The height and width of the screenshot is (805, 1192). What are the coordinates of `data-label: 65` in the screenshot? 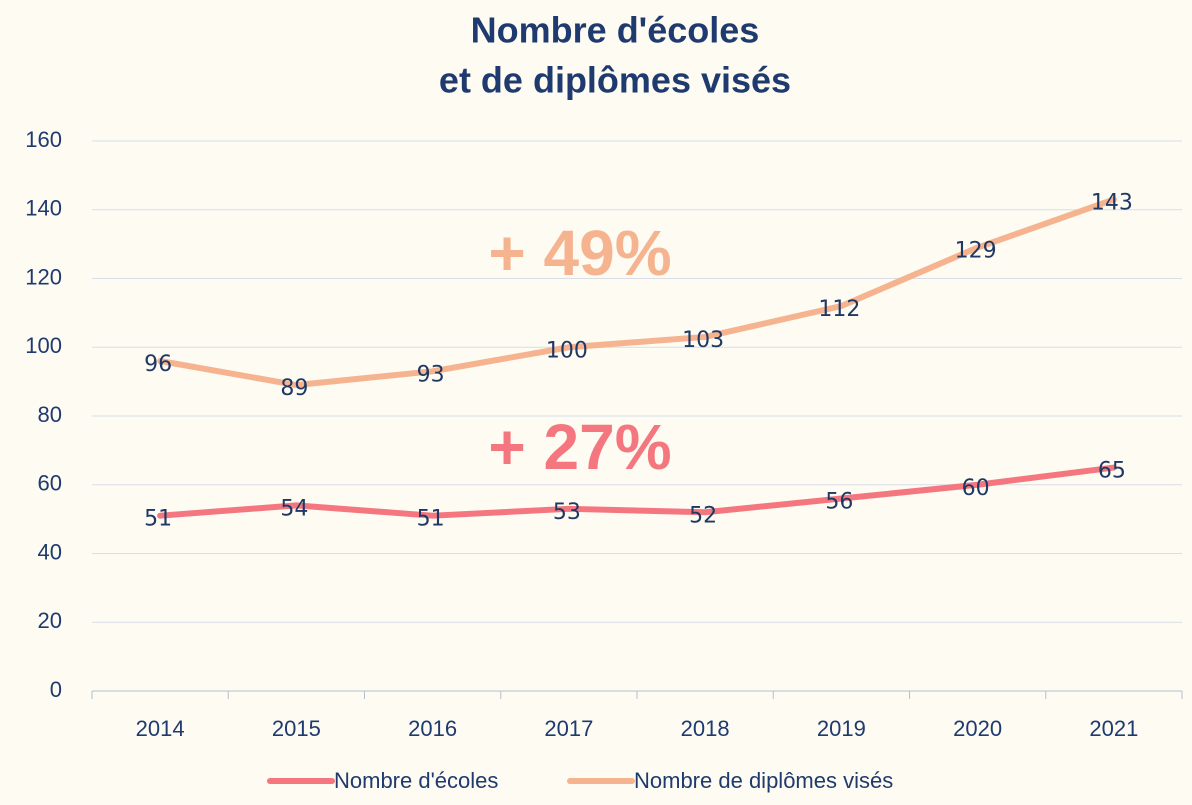 It's located at (1112, 471).